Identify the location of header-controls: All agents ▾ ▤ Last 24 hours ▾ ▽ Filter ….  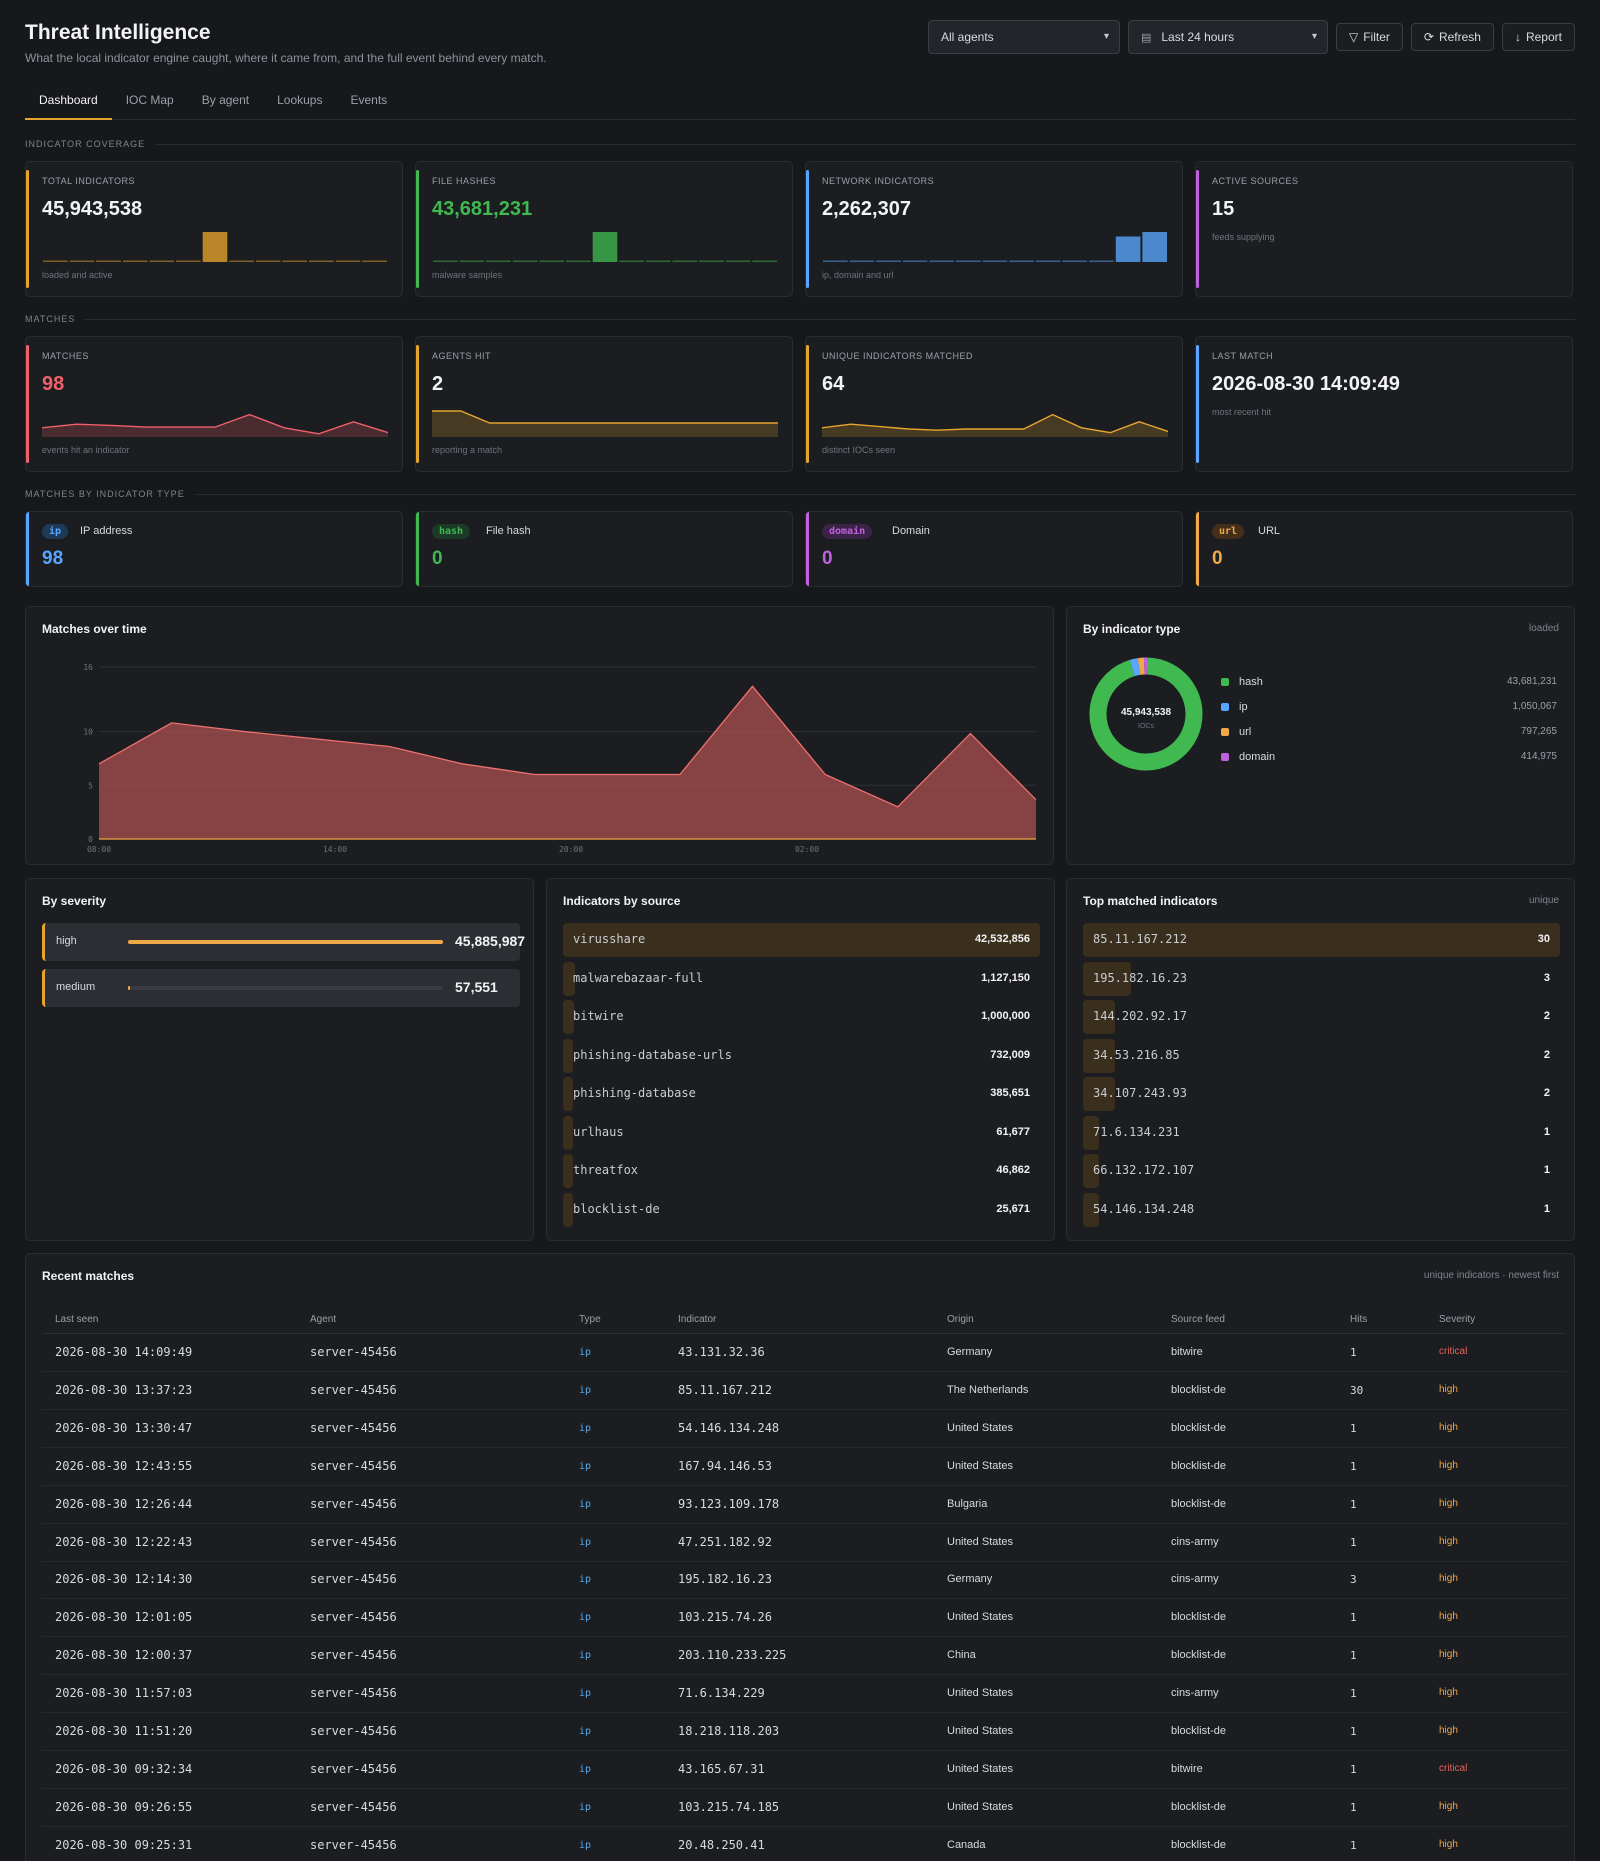
(1251, 37).